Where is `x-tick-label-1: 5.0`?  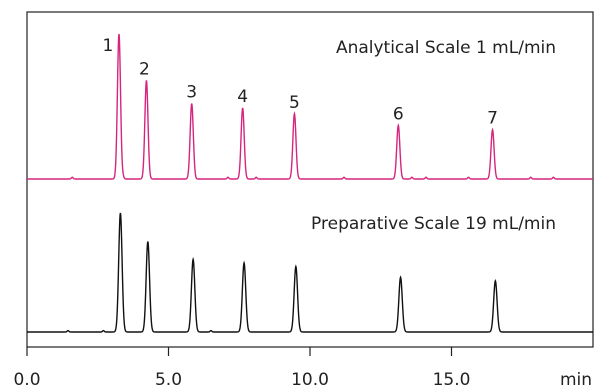 x-tick-label-1: 5.0 is located at coordinates (168, 380).